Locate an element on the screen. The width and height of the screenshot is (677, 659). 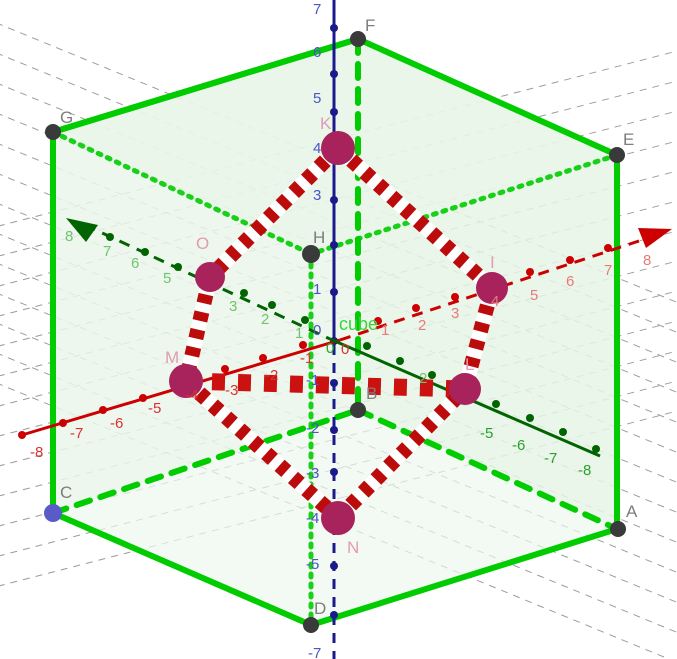
vertex-g is located at coordinates (53, 132).